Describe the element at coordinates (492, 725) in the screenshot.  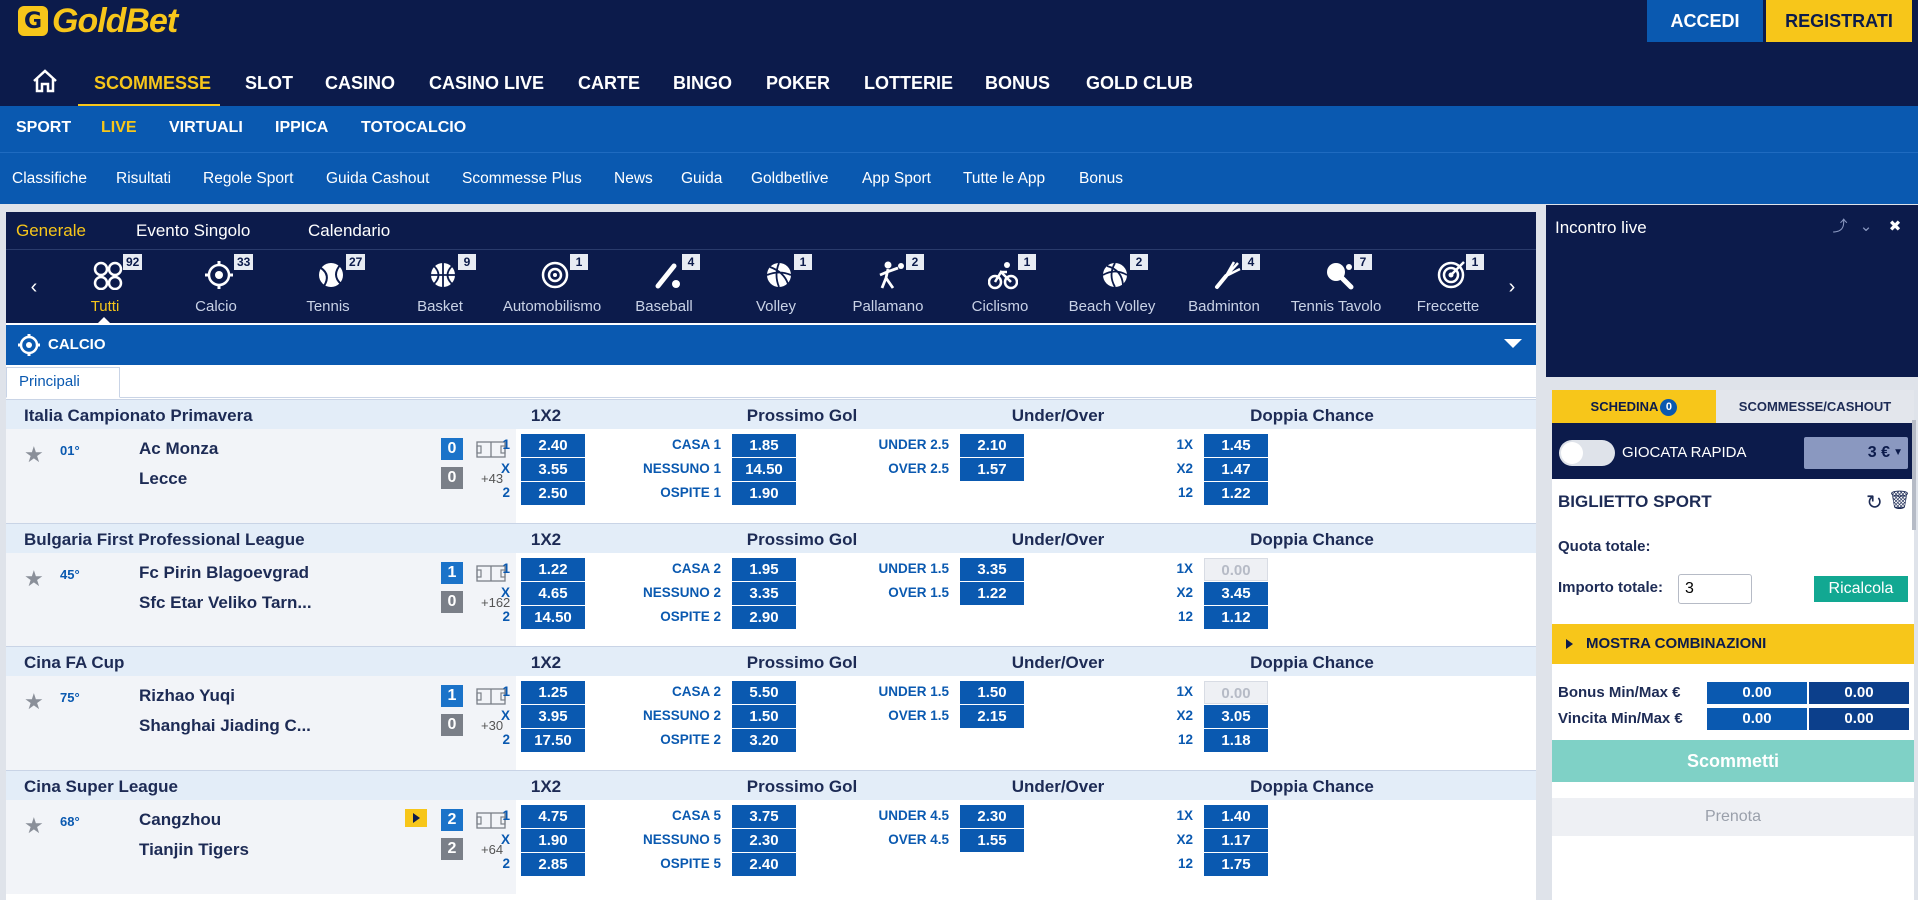
I see `more-markets-count: +30` at that location.